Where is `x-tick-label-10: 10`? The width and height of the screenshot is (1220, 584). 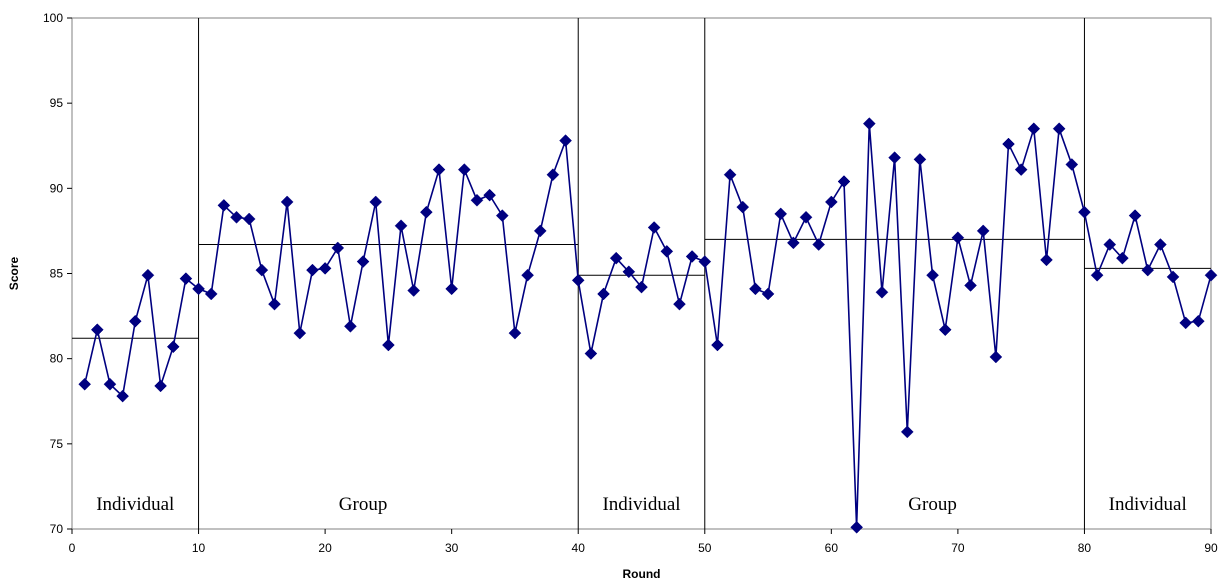
x-tick-label-10: 10 is located at coordinates (199, 548).